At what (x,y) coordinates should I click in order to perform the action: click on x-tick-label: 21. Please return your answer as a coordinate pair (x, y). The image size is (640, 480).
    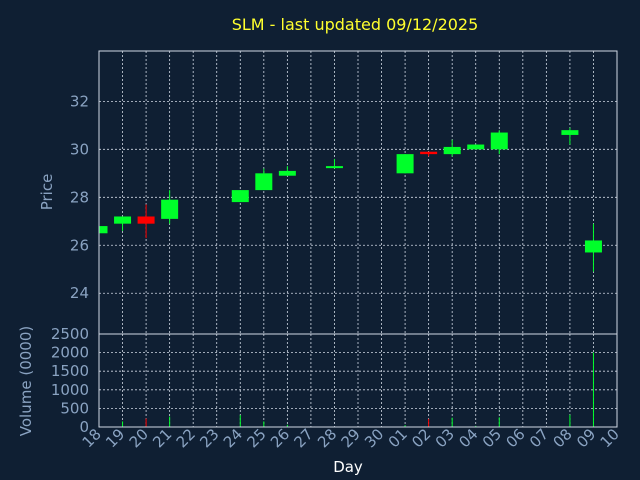
    Looking at the image, I should click on (162, 438).